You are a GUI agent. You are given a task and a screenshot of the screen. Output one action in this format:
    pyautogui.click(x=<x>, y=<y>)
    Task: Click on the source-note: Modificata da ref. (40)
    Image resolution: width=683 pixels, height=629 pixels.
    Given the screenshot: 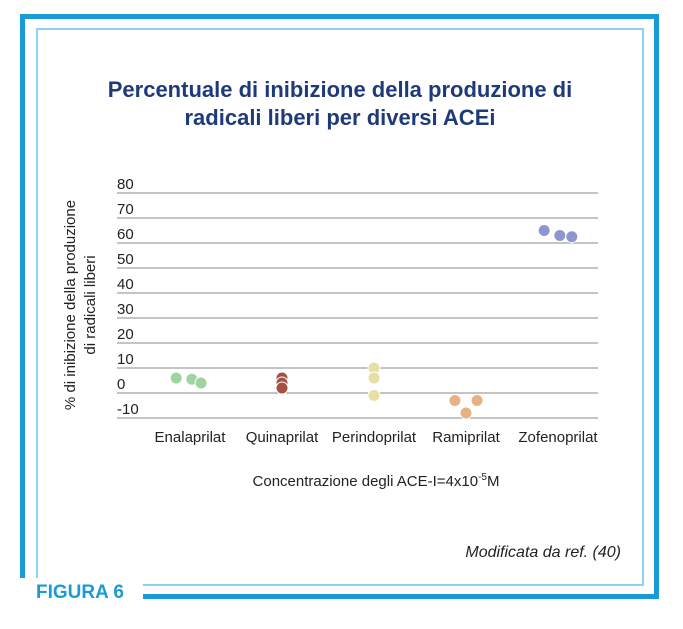 What is the action you would take?
    pyautogui.click(x=543, y=552)
    